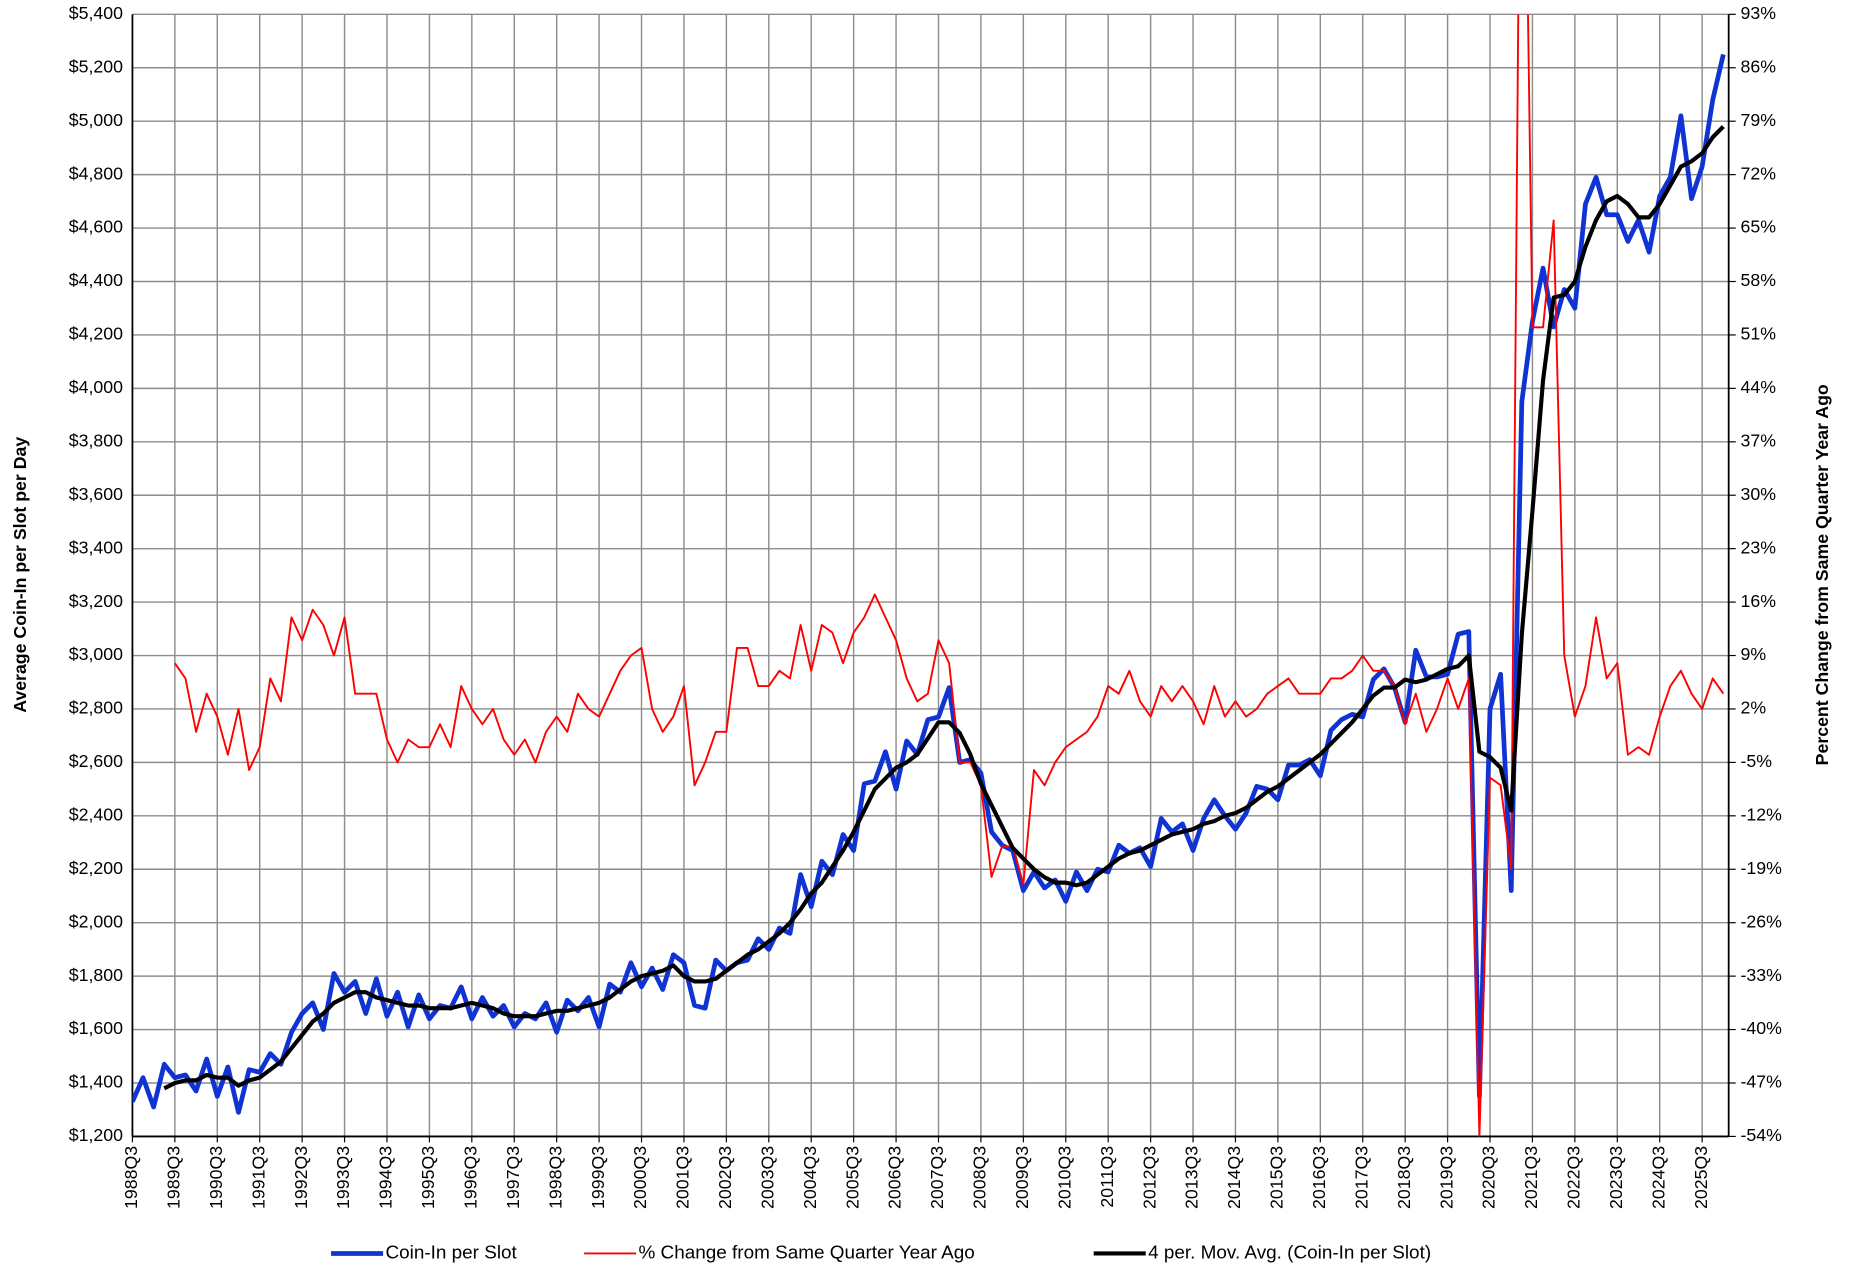 This screenshot has height=1269, width=1854. I want to click on x-tick-label: 1996Q3, so click(471, 1177).